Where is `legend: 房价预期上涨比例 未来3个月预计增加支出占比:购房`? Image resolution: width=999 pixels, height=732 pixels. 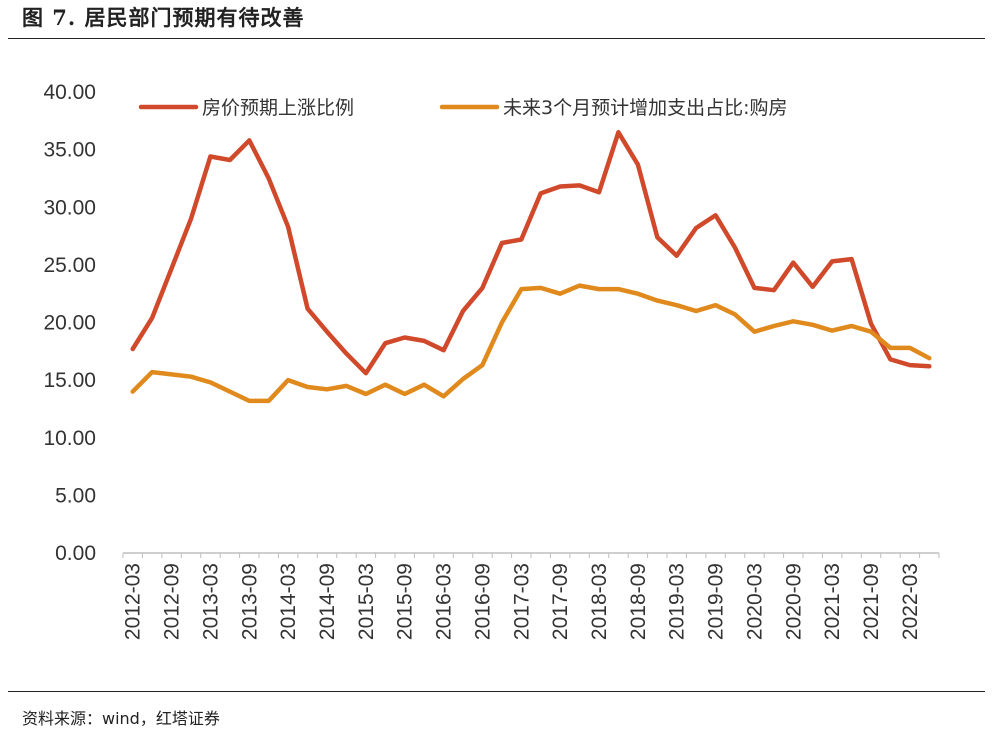
legend: 房价预期上涨比例 未来3个月预计增加支出占比:购房 is located at coordinates (463, 108).